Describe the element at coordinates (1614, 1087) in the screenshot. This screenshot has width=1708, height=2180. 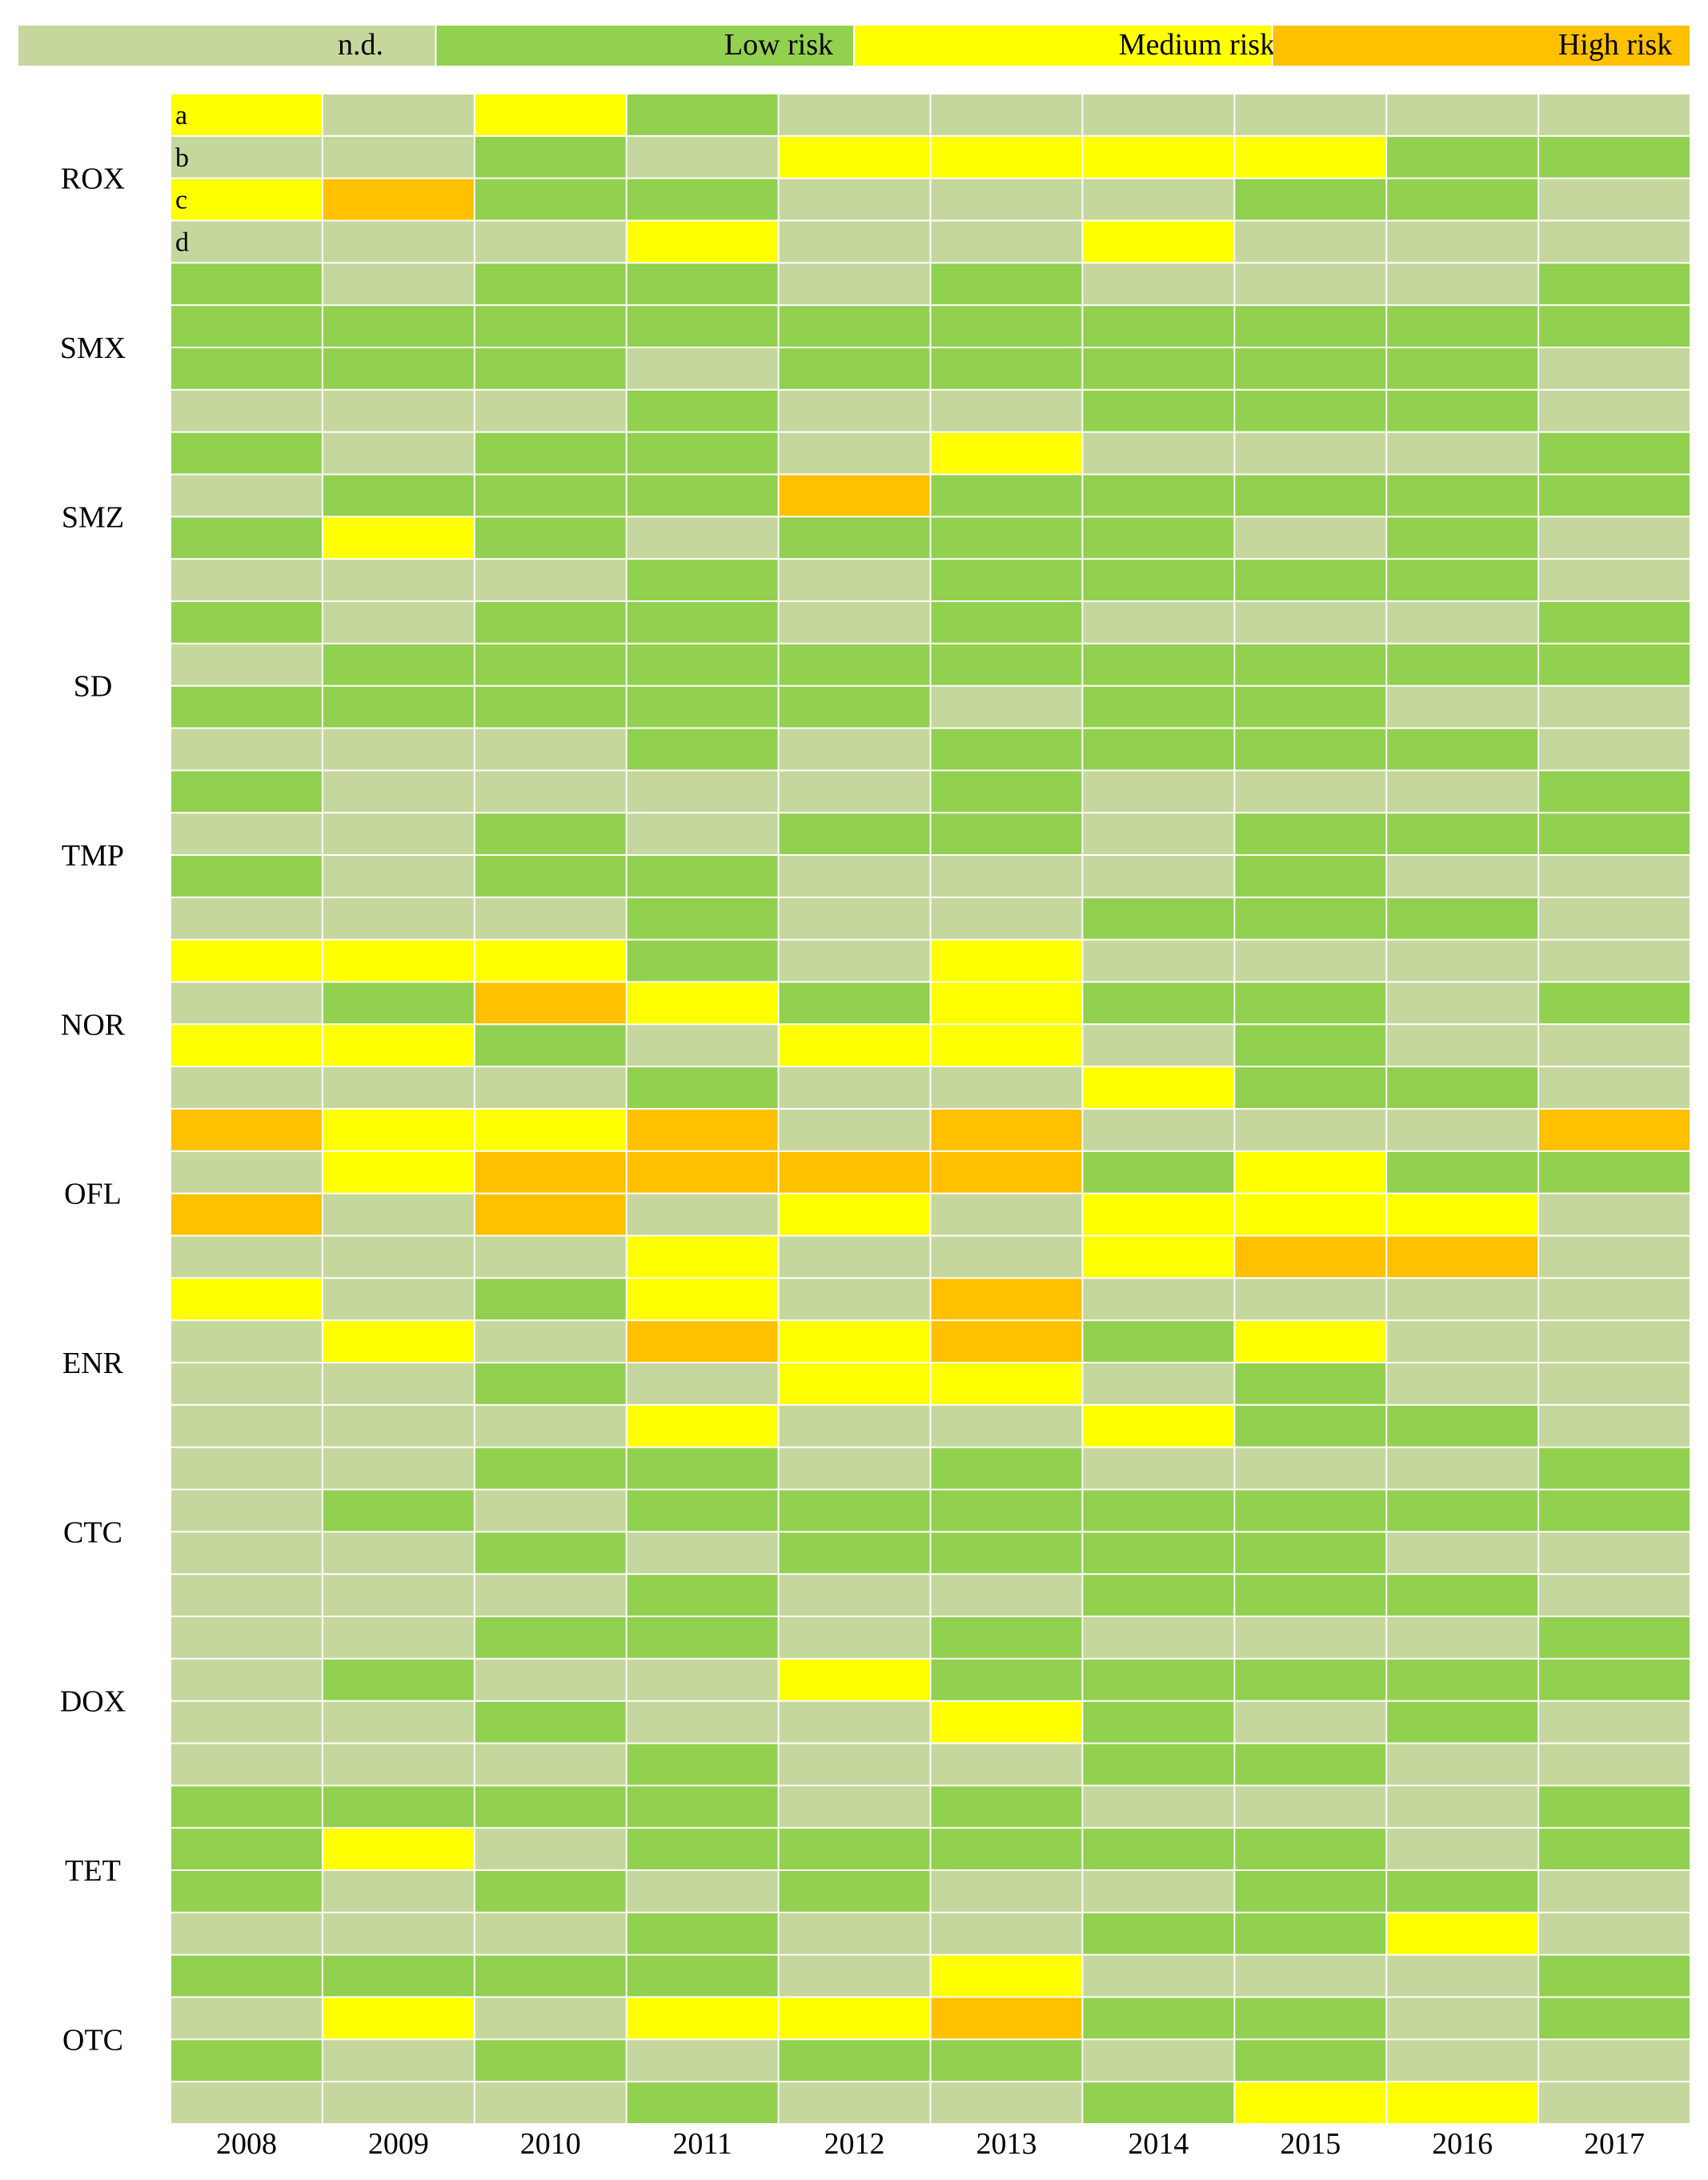
I see `cell-nor-d-2017` at that location.